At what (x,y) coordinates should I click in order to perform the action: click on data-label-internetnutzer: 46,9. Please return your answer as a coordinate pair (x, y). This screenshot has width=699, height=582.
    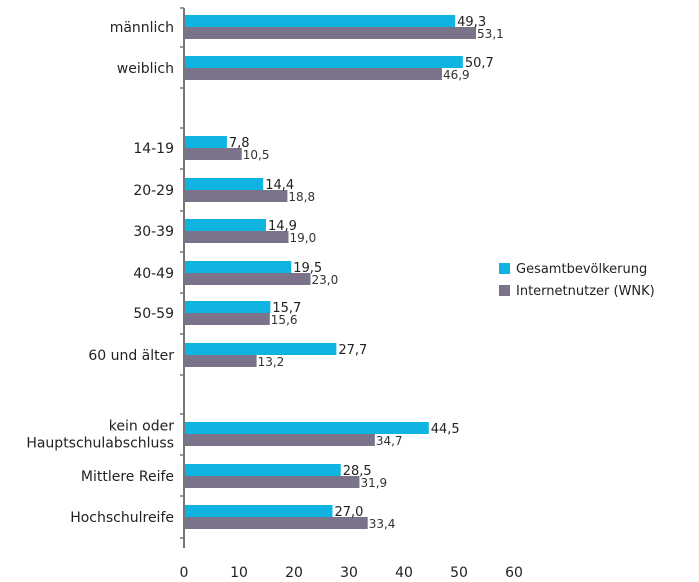
    Looking at the image, I should click on (456, 75).